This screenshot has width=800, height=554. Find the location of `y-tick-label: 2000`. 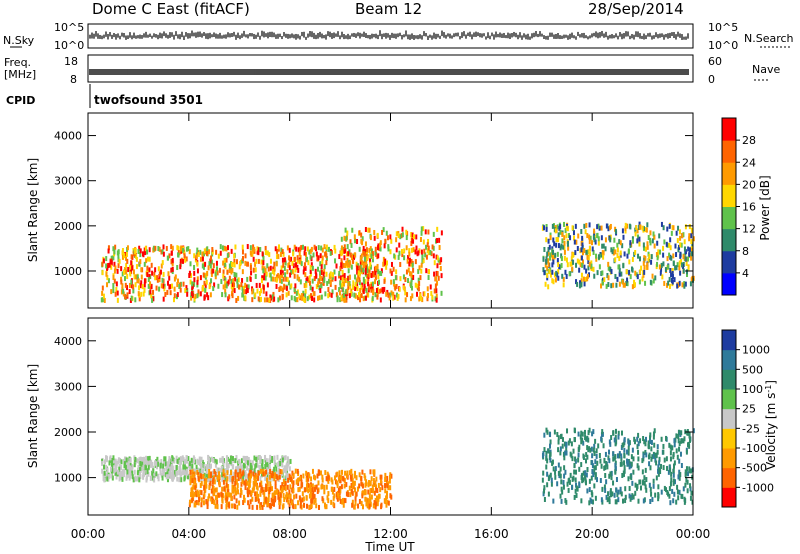

y-tick-label: 2000 is located at coordinates (68, 432).